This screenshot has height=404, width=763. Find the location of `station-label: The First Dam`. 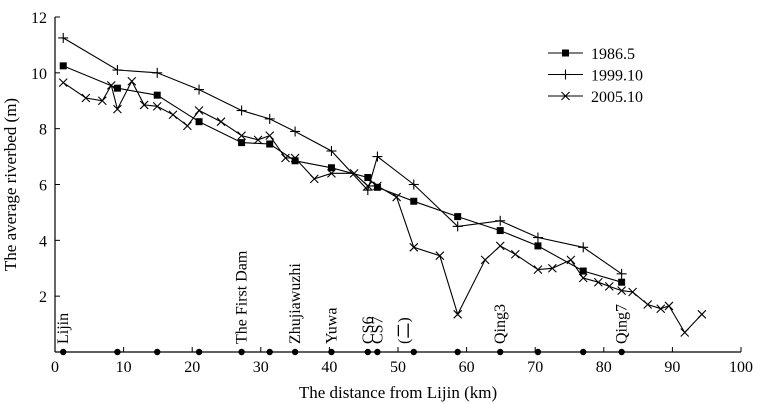

station-label: The First Dam is located at coordinates (242, 297).